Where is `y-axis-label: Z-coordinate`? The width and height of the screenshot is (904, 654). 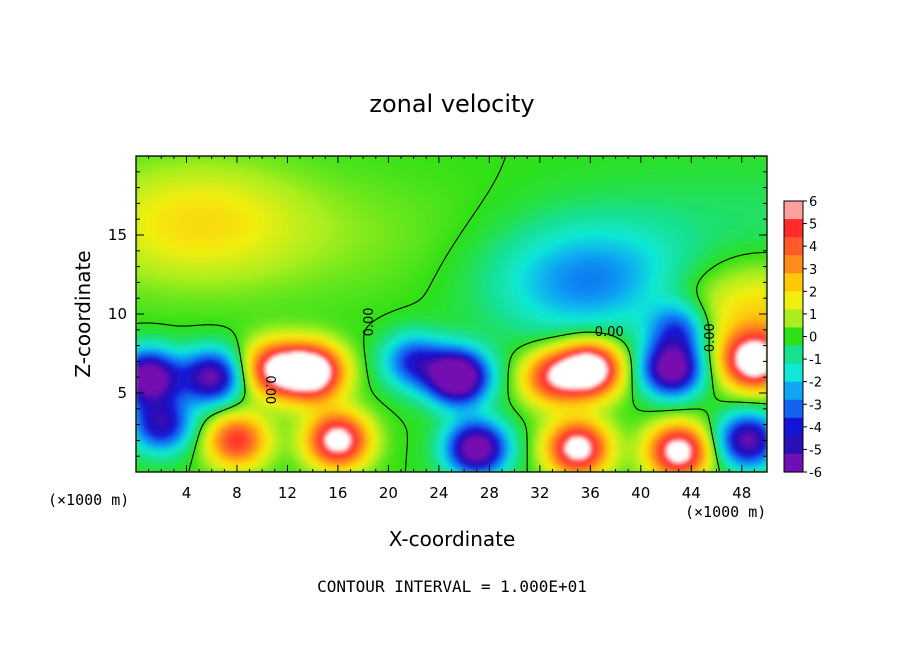
y-axis-label: Z-coordinate is located at coordinates (83, 313).